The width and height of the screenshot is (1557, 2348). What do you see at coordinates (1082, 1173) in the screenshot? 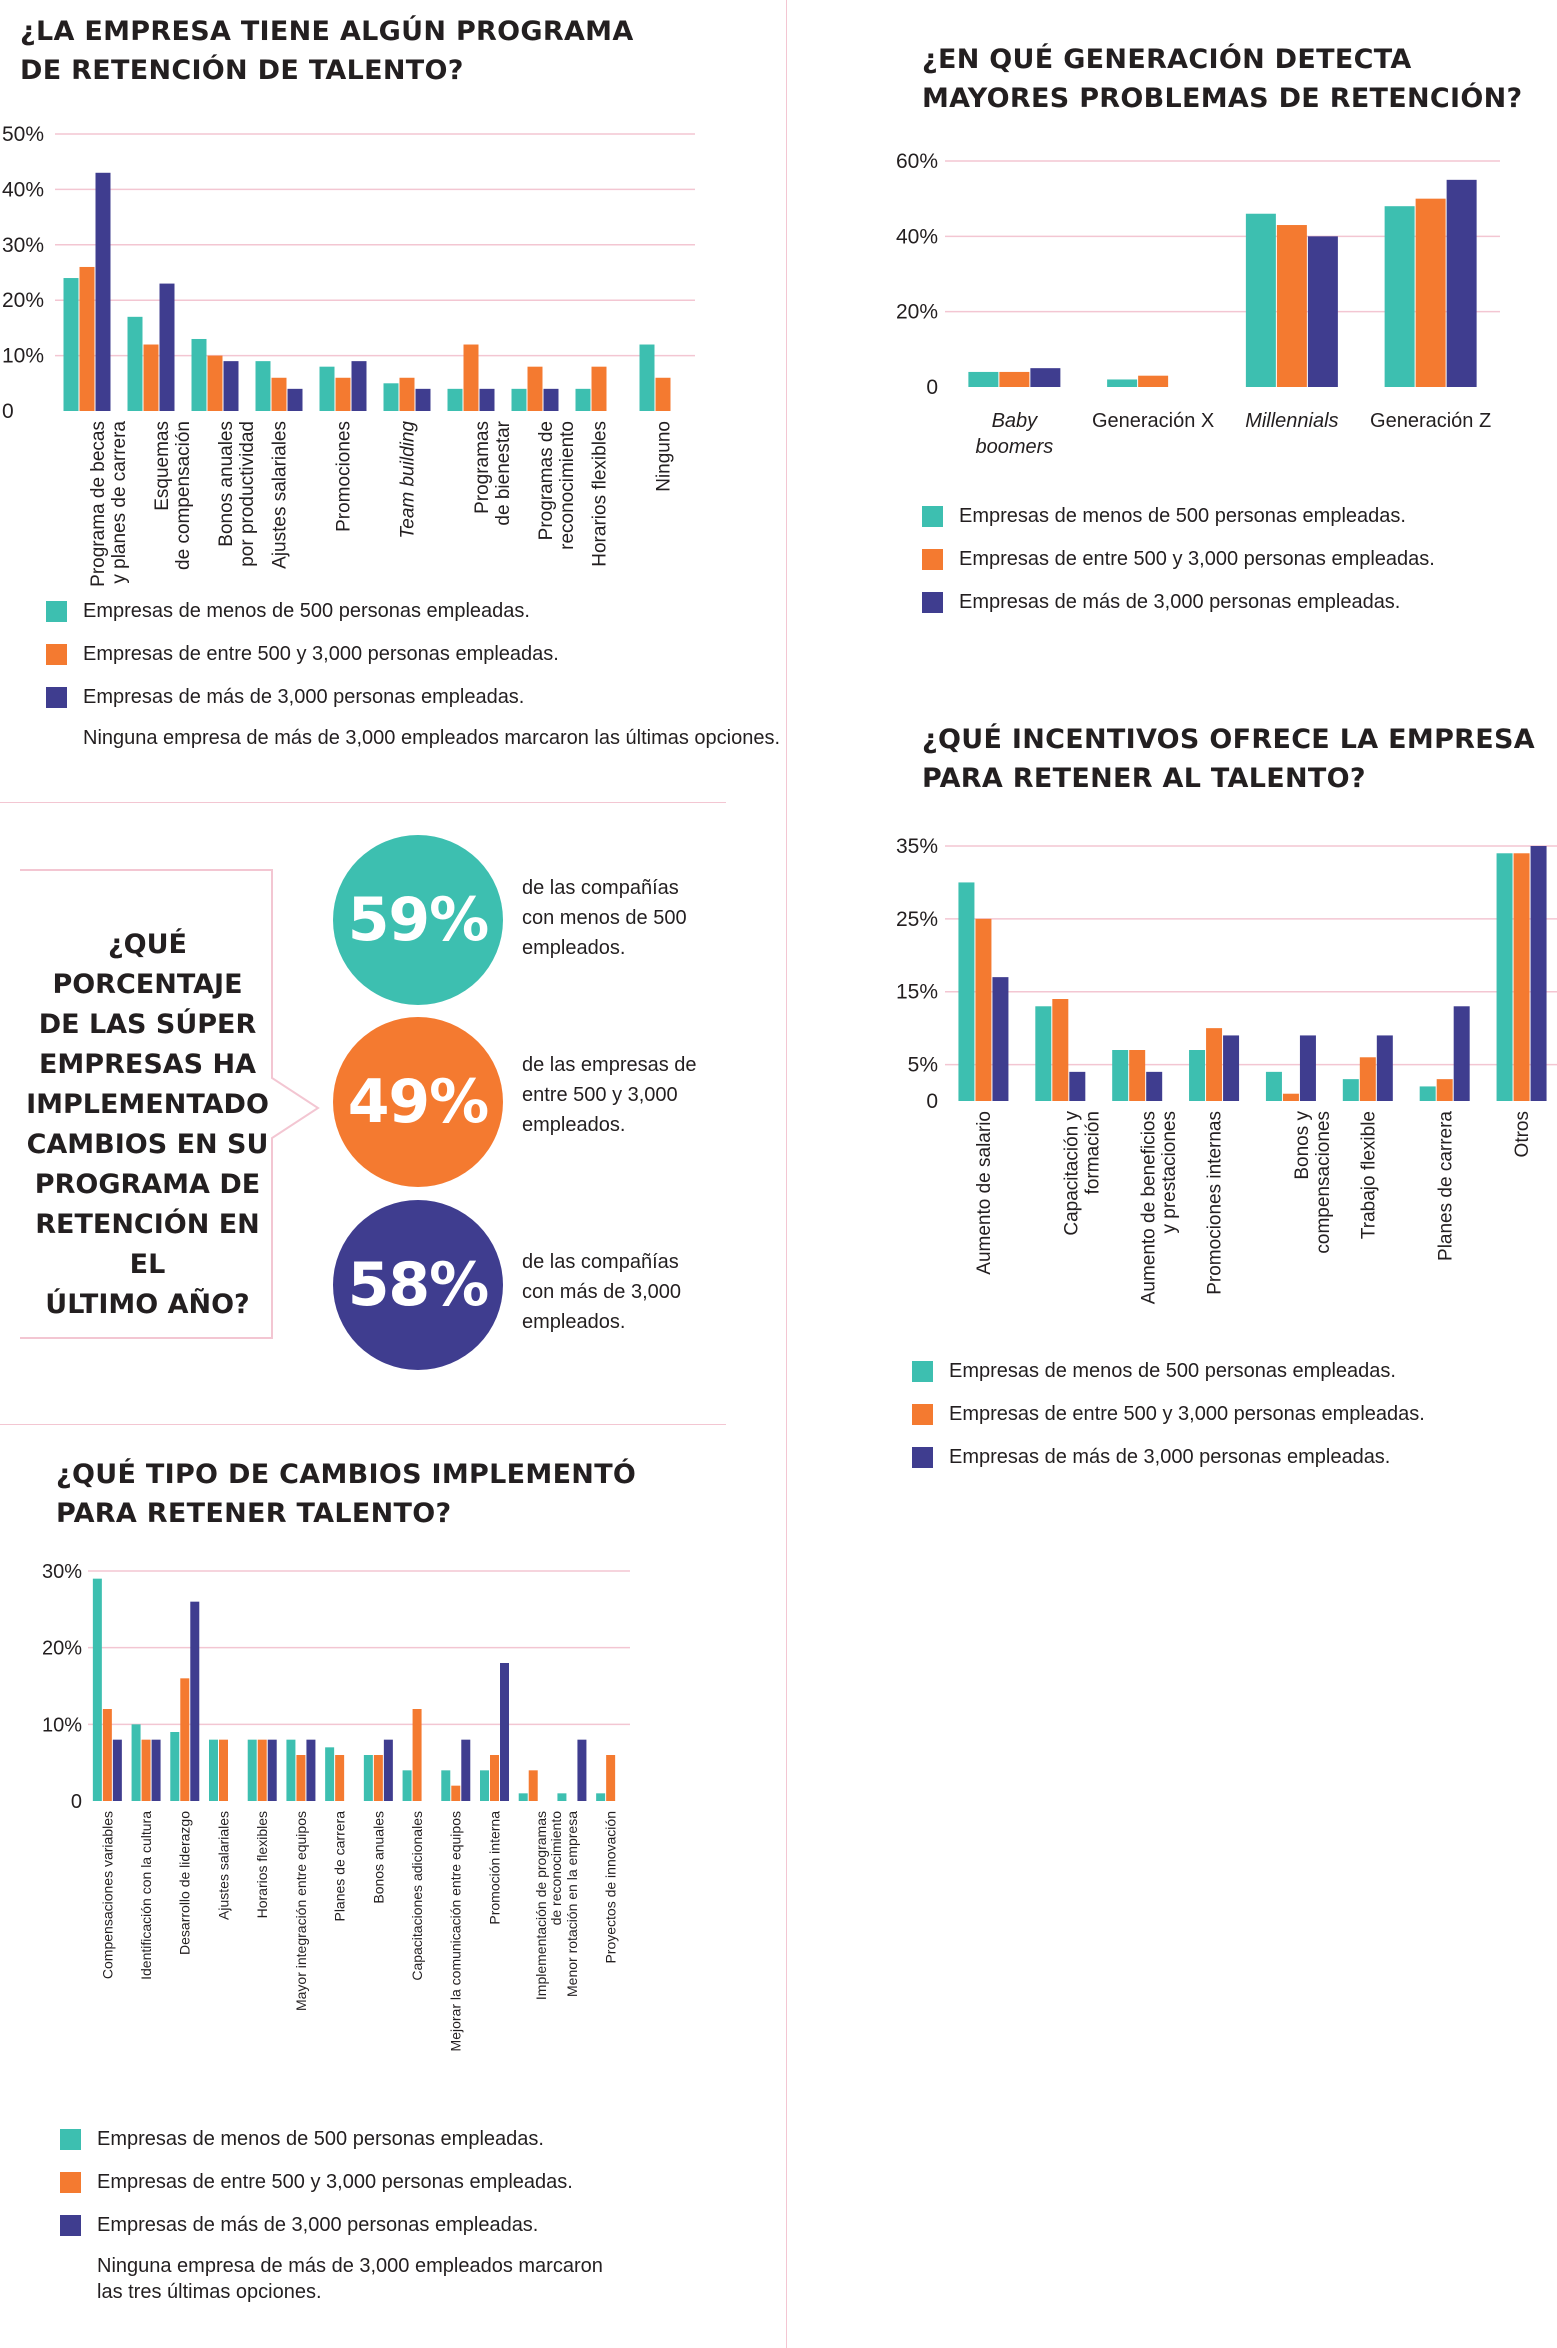
I see `category-label: Capacitación yformación` at bounding box center [1082, 1173].